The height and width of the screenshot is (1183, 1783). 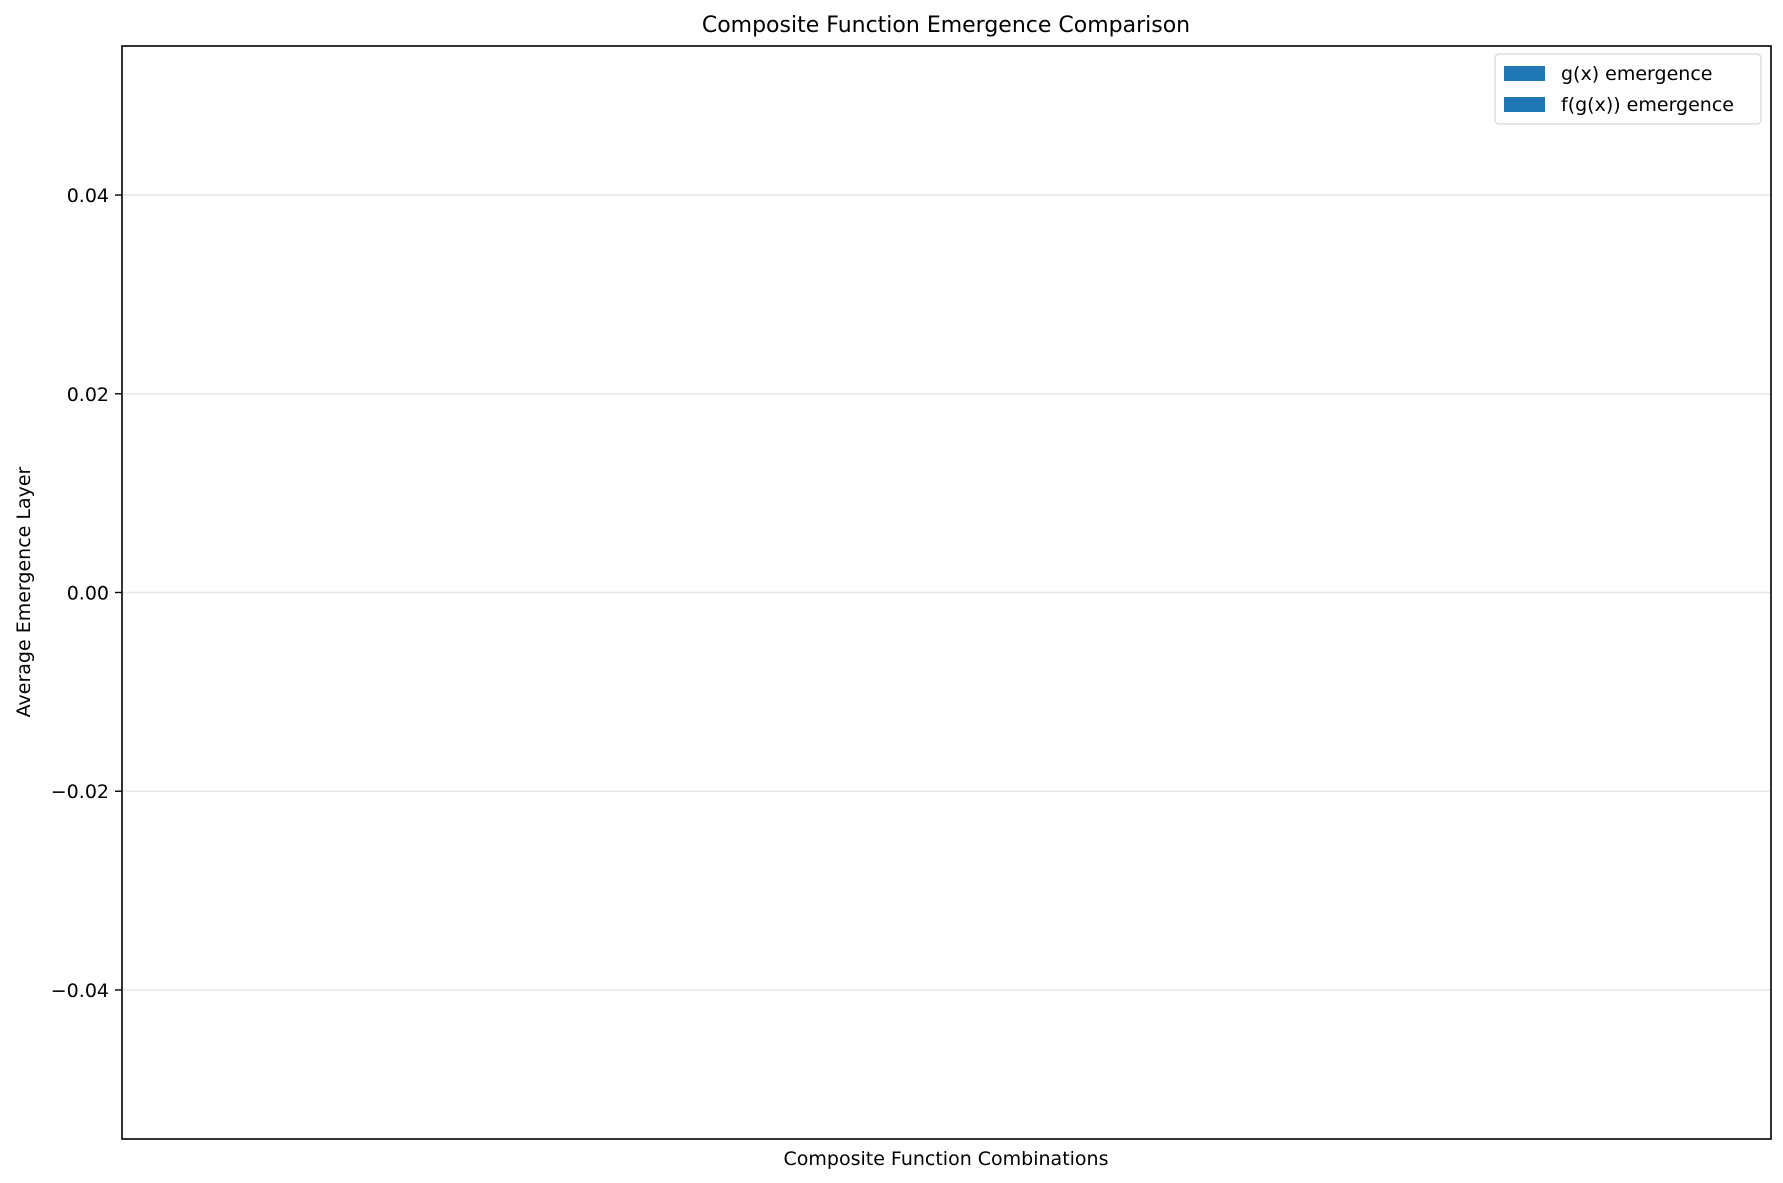 What do you see at coordinates (1524, 104) in the screenshot?
I see `legend-swatch-fg-emergence` at bounding box center [1524, 104].